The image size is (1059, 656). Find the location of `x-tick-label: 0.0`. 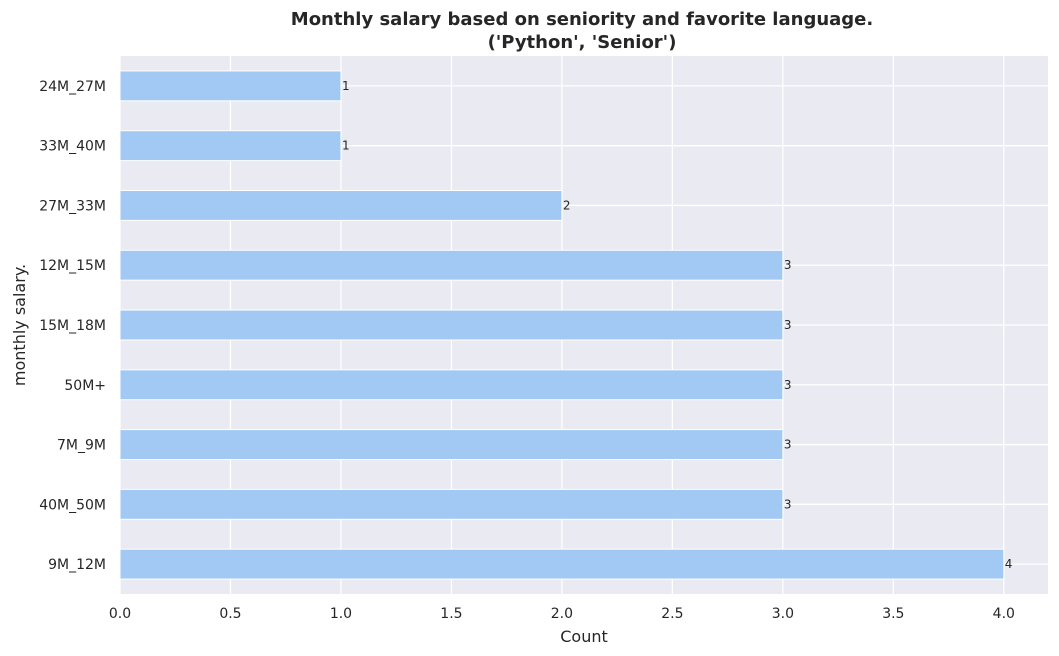

x-tick-label: 0.0 is located at coordinates (120, 614).